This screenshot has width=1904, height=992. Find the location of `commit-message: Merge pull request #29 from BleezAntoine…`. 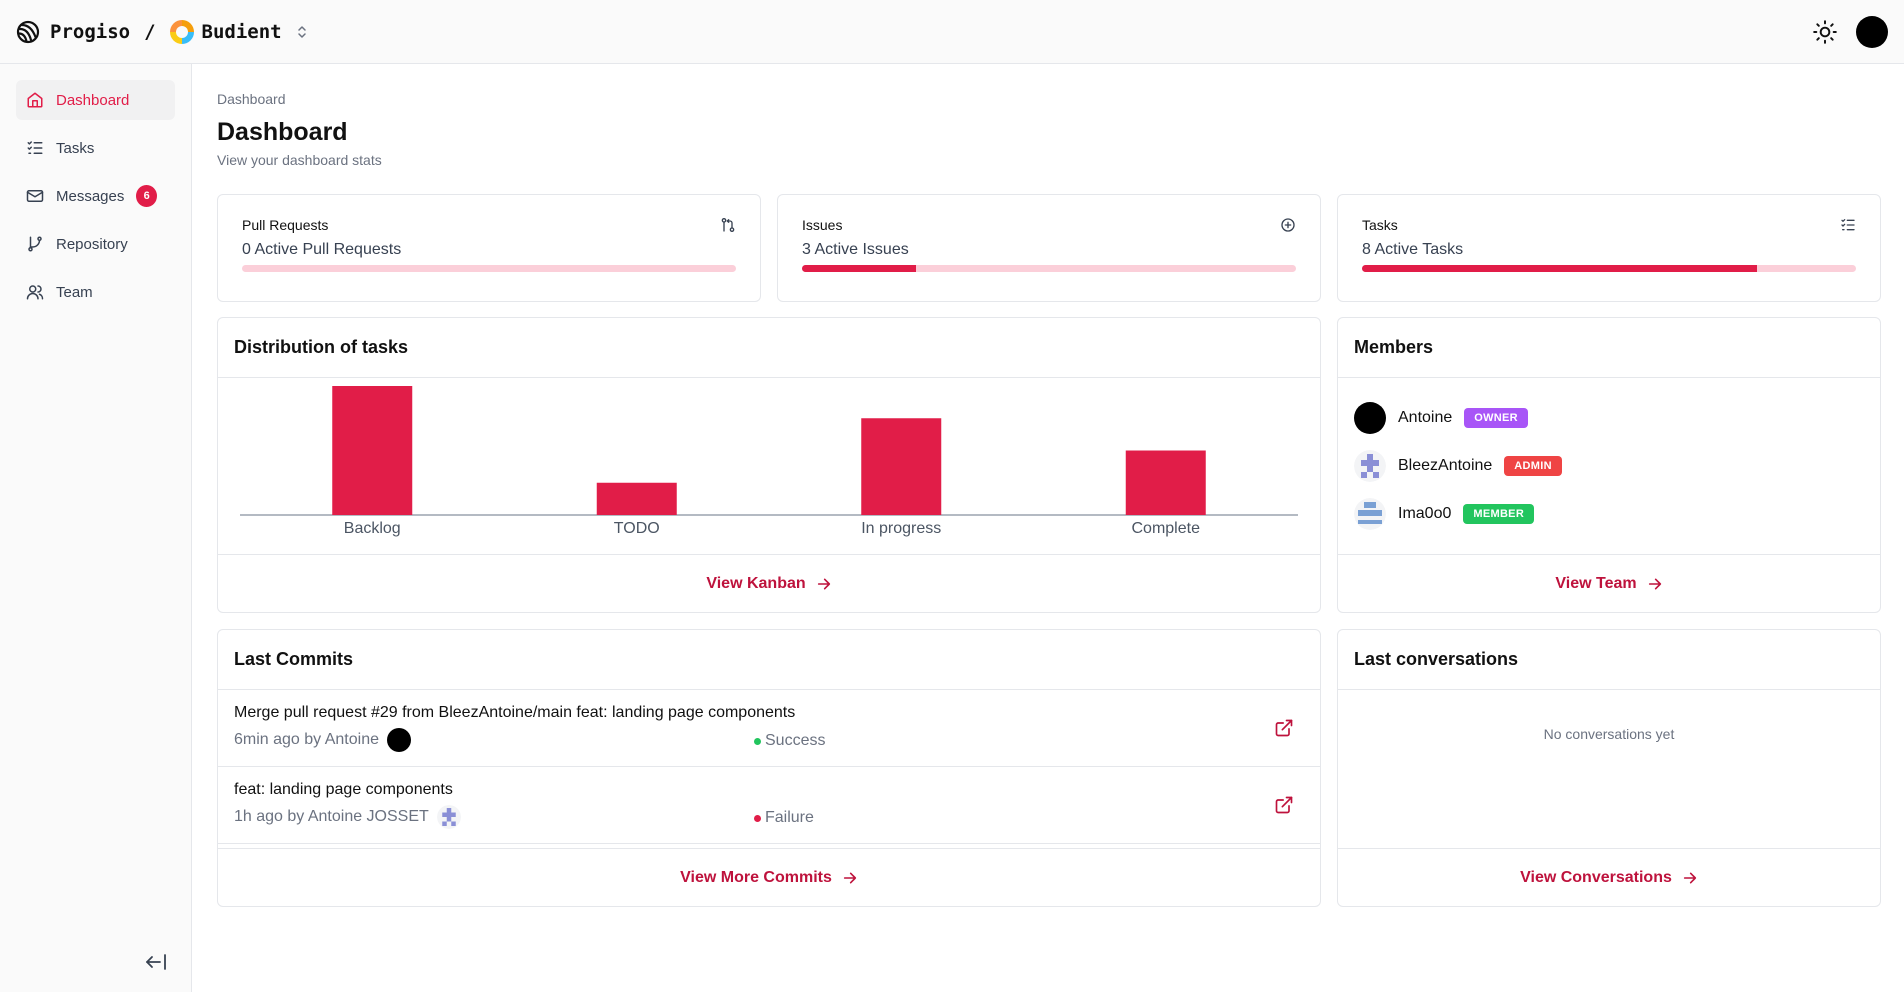

commit-message: Merge pull request #29 from BleezAntoine… is located at coordinates (515, 712).